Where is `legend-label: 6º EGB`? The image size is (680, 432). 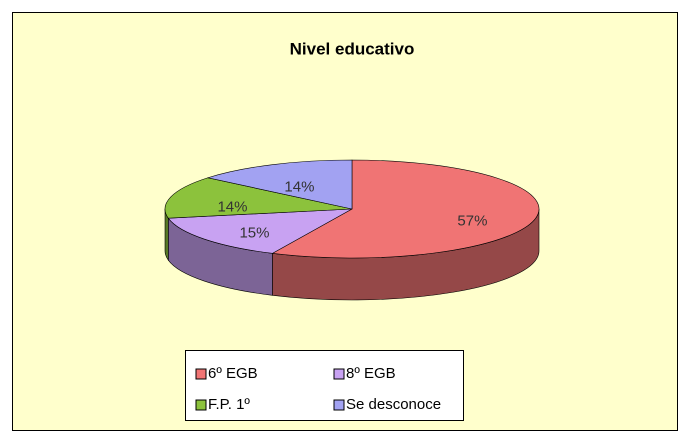 legend-label: 6º EGB is located at coordinates (233, 373).